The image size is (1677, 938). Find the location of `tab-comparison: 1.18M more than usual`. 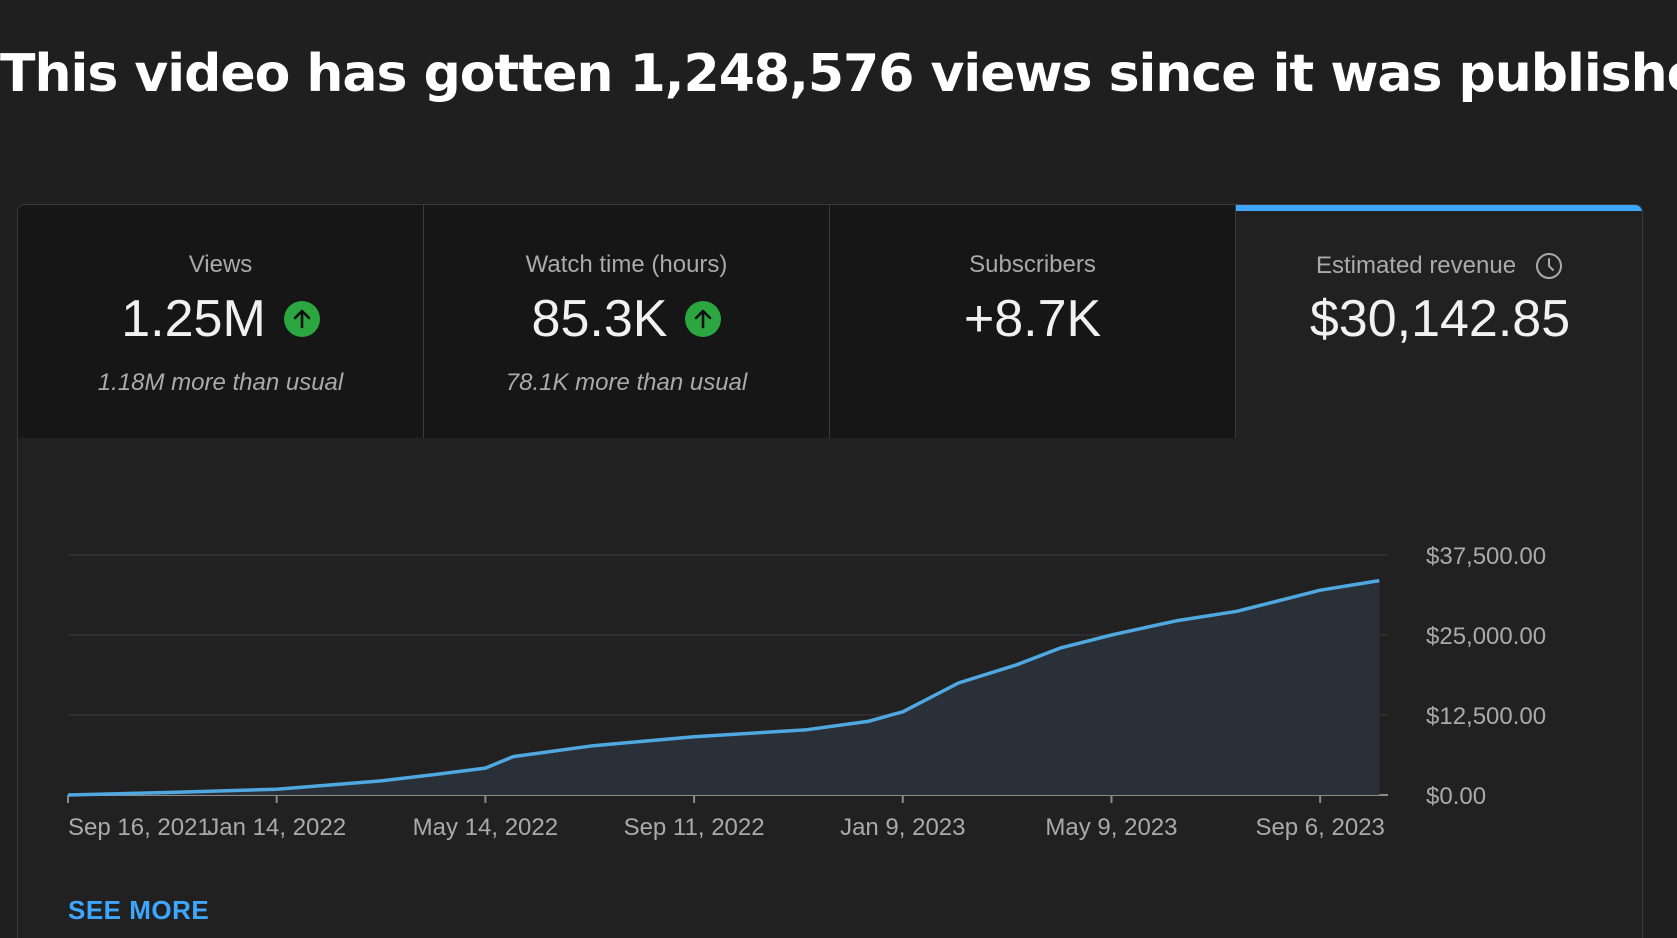

tab-comparison: 1.18M more than usual is located at coordinates (220, 382).